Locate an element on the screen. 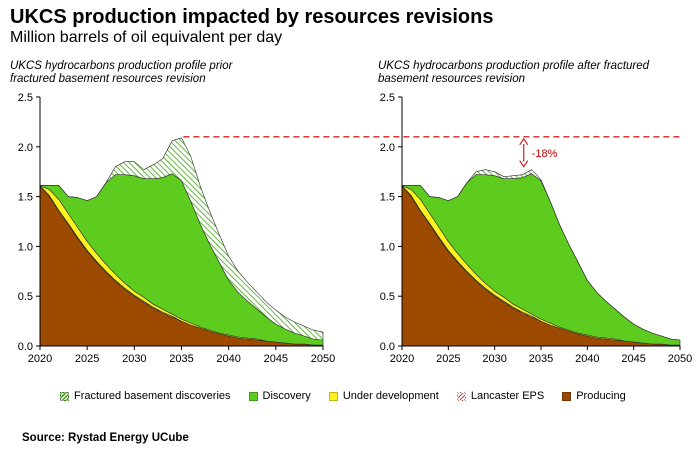  legend-swatch-under-development is located at coordinates (333, 396).